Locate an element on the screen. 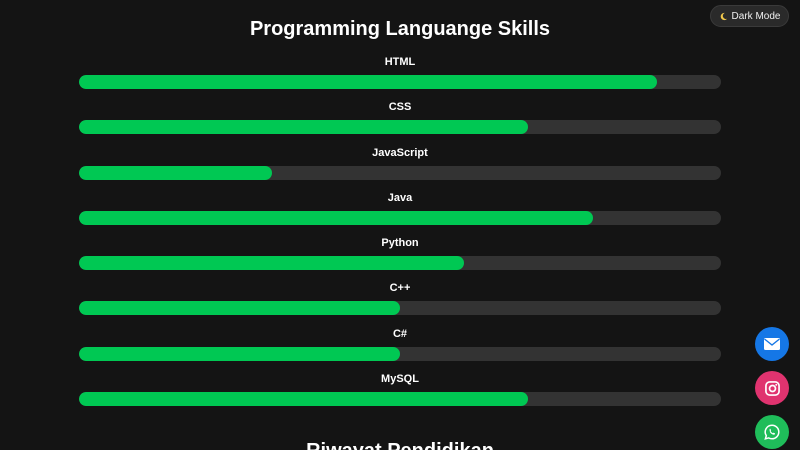  section-heading-education: Riwayat Pendidikan is located at coordinates (400, 444).